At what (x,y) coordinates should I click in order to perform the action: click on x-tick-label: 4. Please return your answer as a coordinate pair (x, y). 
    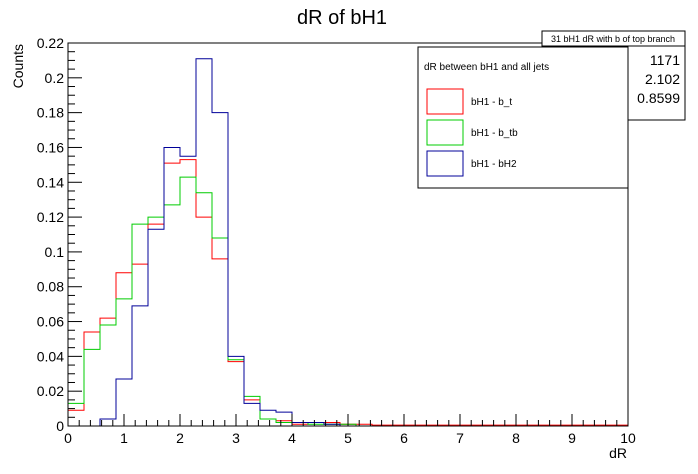
    Looking at the image, I should click on (292, 438).